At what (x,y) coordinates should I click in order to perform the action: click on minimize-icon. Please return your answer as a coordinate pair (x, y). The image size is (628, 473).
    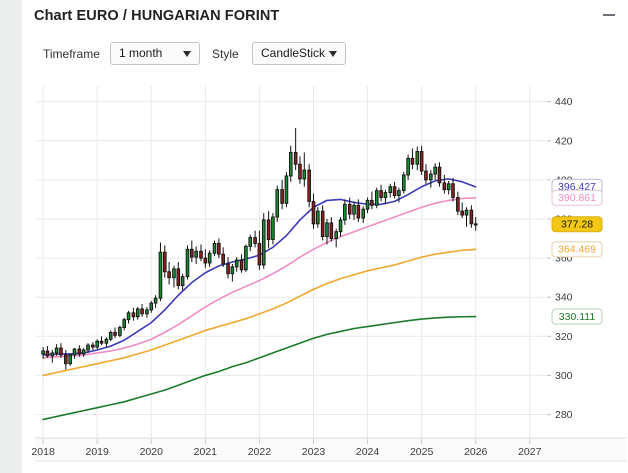
    Looking at the image, I should click on (609, 15).